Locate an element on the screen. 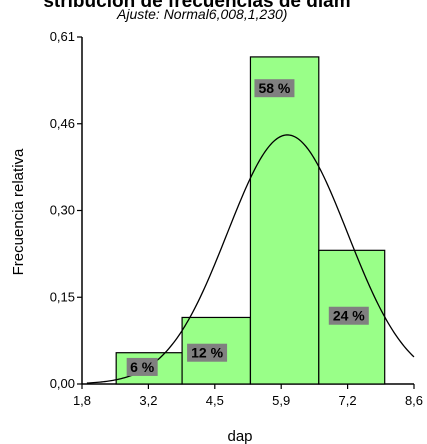  y-tick-label: 0,00 is located at coordinates (62, 383).